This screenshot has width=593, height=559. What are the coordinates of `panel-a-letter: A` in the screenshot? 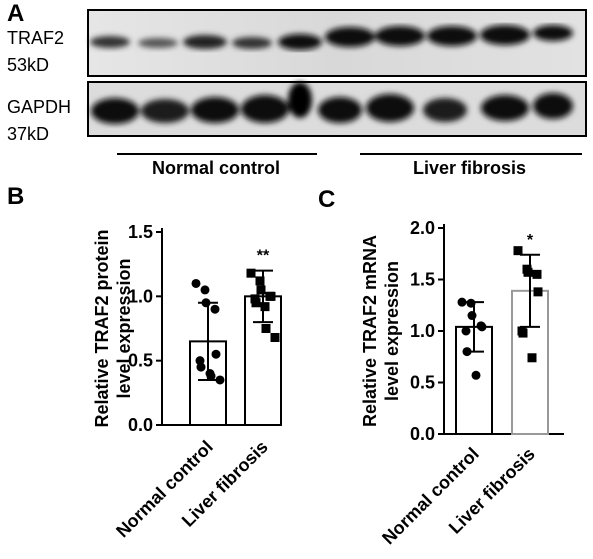 It's located at (16, 13).